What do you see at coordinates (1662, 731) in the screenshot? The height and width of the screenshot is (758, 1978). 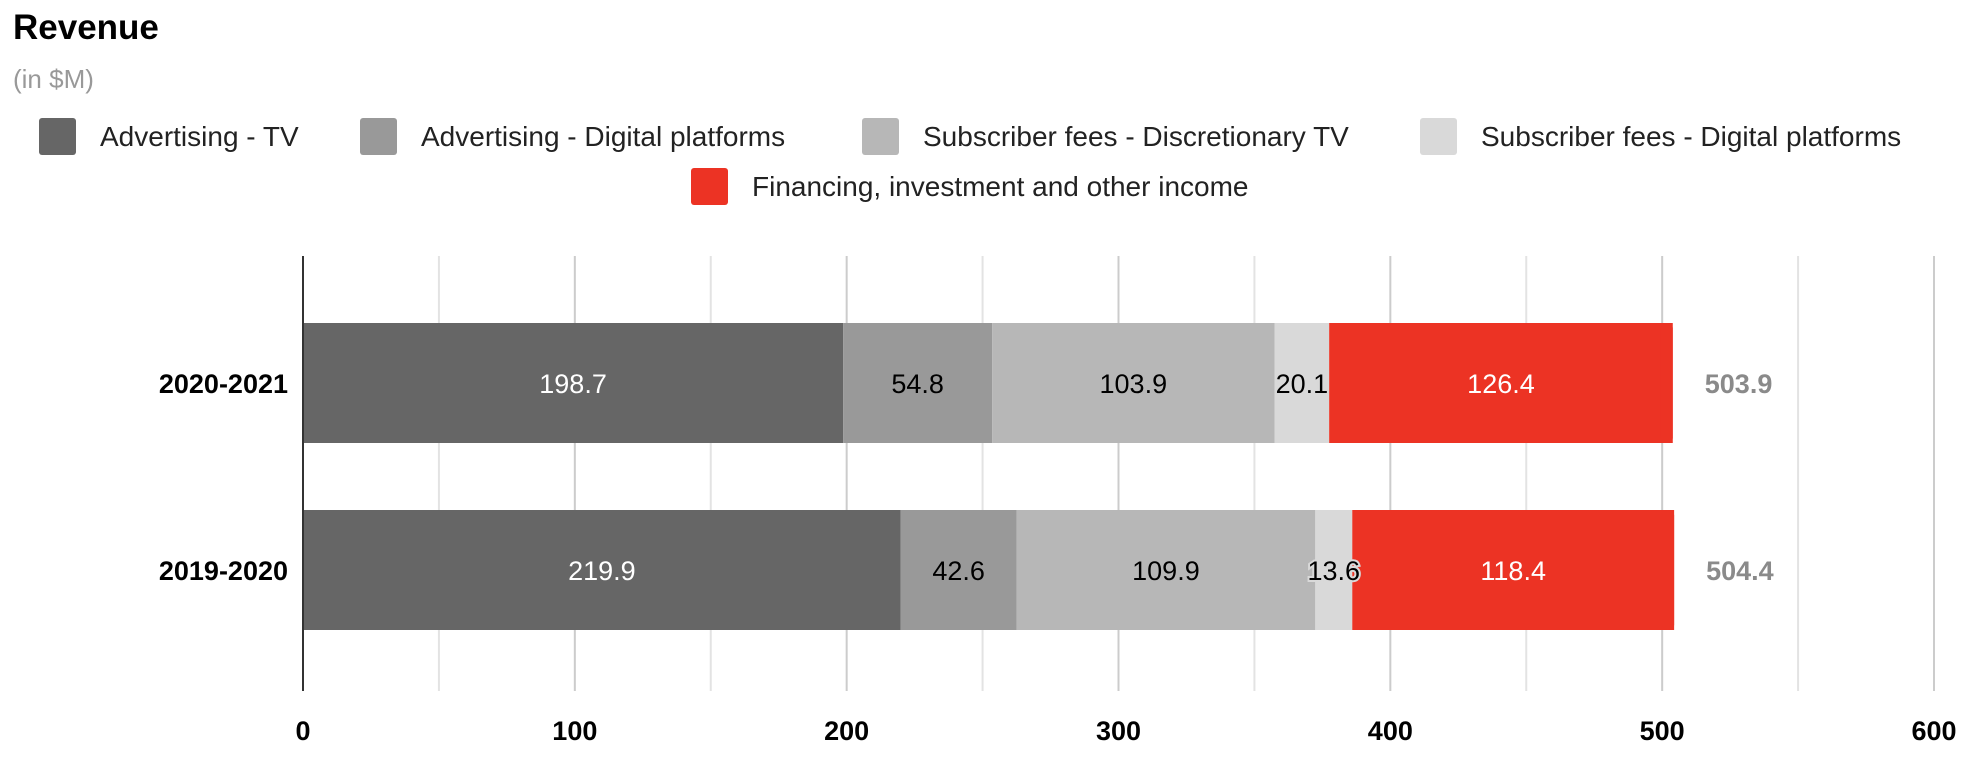 I see `x-tick-label: 500` at bounding box center [1662, 731].